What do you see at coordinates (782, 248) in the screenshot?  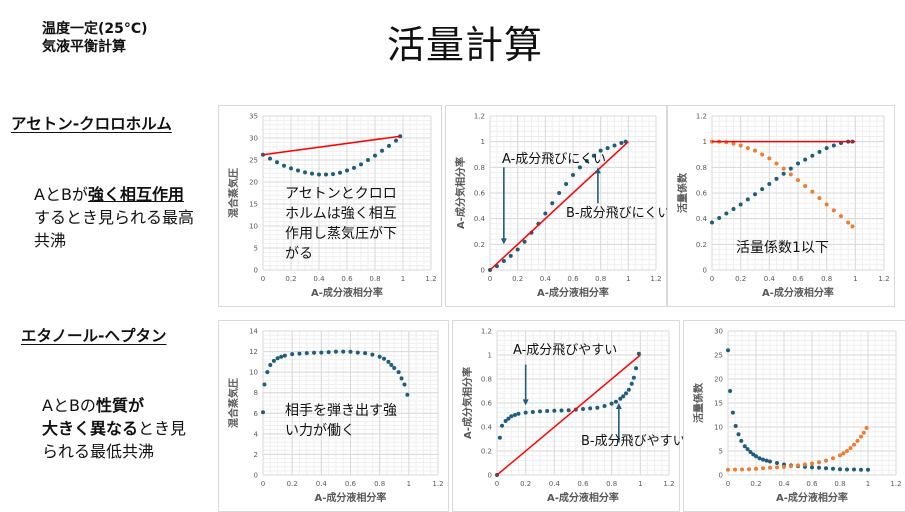 I see `chart-annotation: 活量係数1以下` at bounding box center [782, 248].